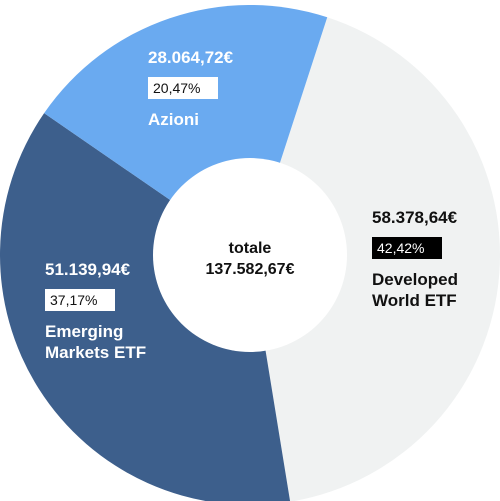  I want to click on slice-name-label: World ETF, so click(414, 300).